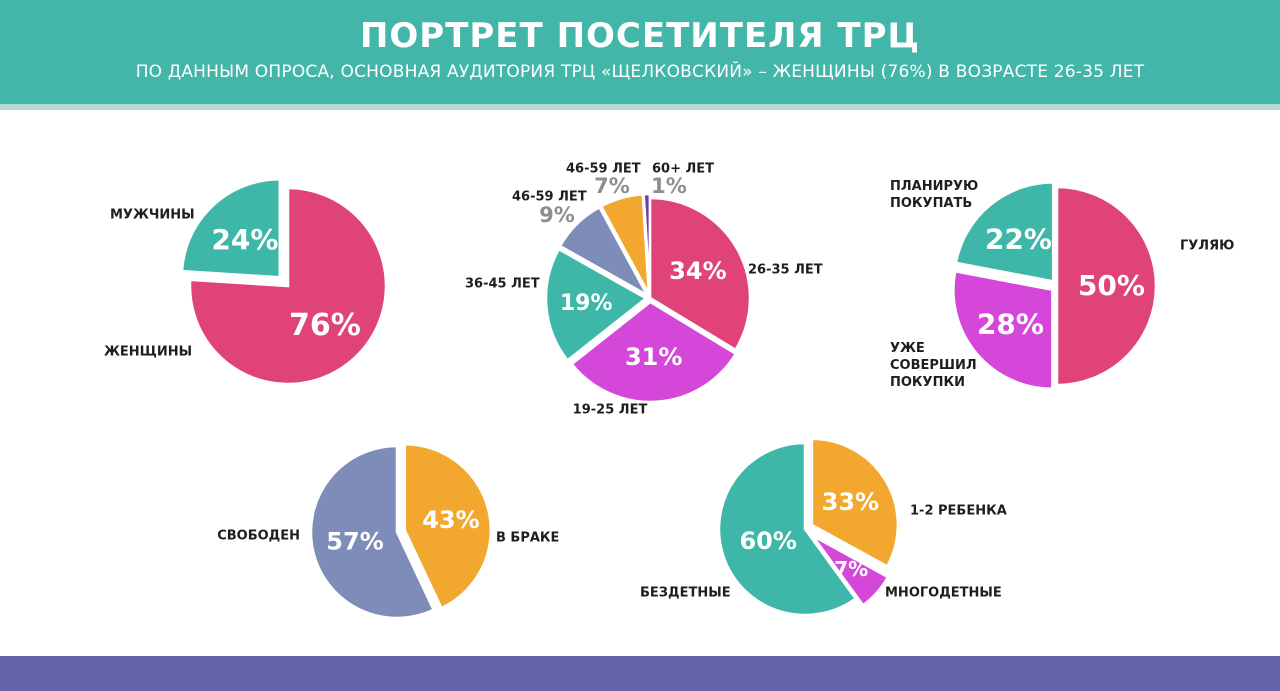  What do you see at coordinates (612, 186) in the screenshot?
I see `age-pct-4: 7%` at bounding box center [612, 186].